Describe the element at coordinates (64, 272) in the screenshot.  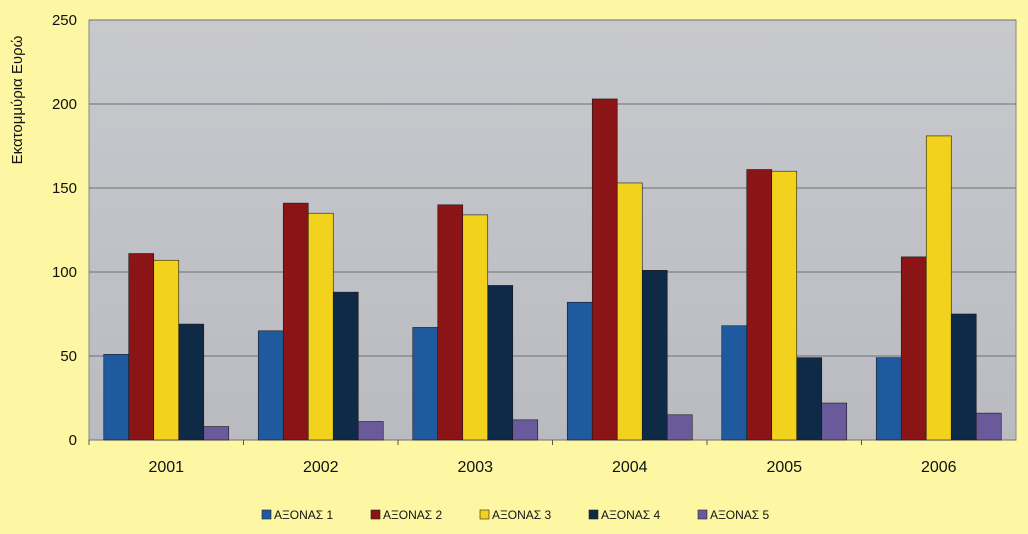
I see `y-tick-label: 100` at that location.